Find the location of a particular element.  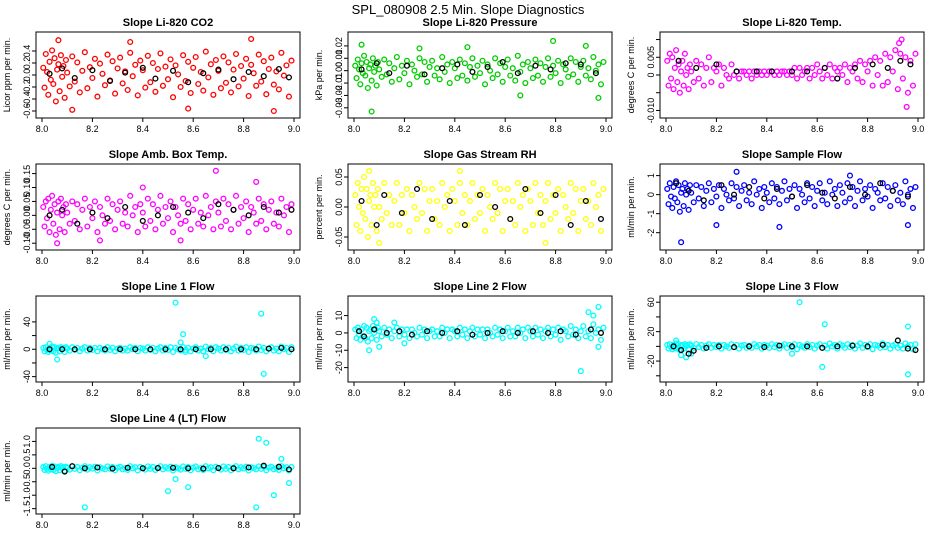

y-tick-label: -0.4 is located at coordinates (27, 99).